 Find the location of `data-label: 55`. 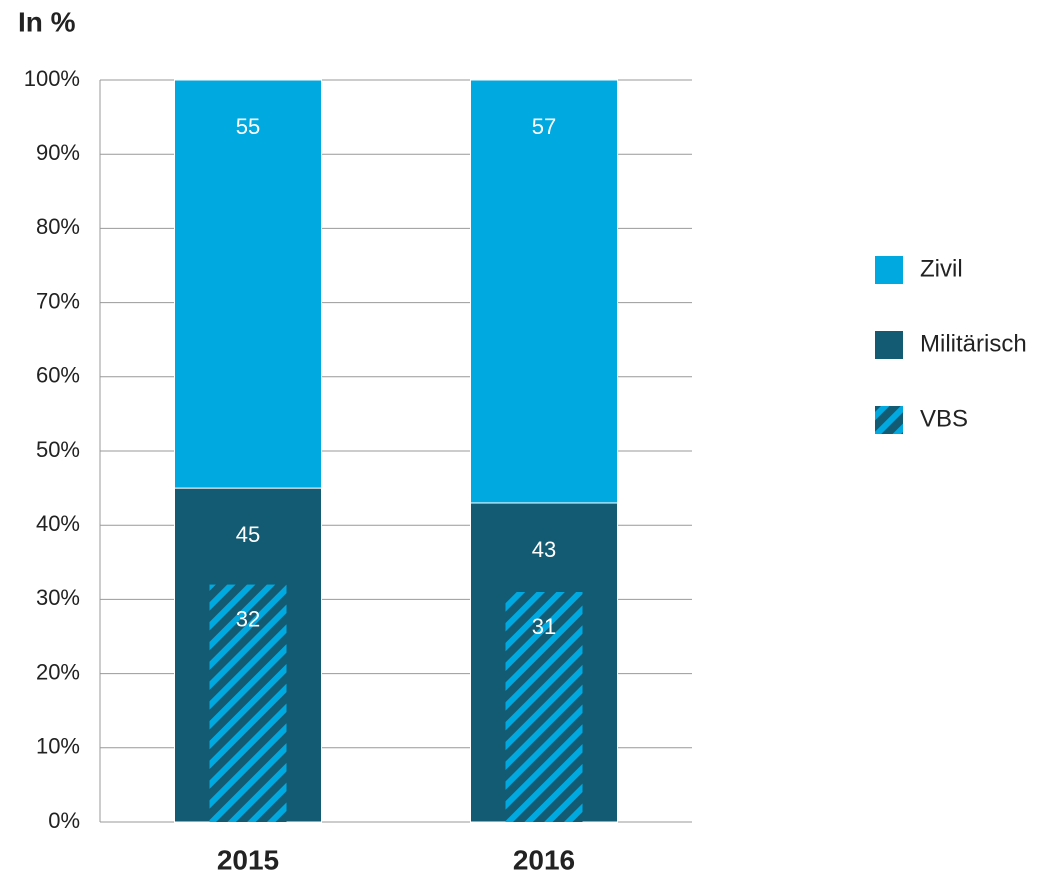

data-label: 55 is located at coordinates (248, 126).